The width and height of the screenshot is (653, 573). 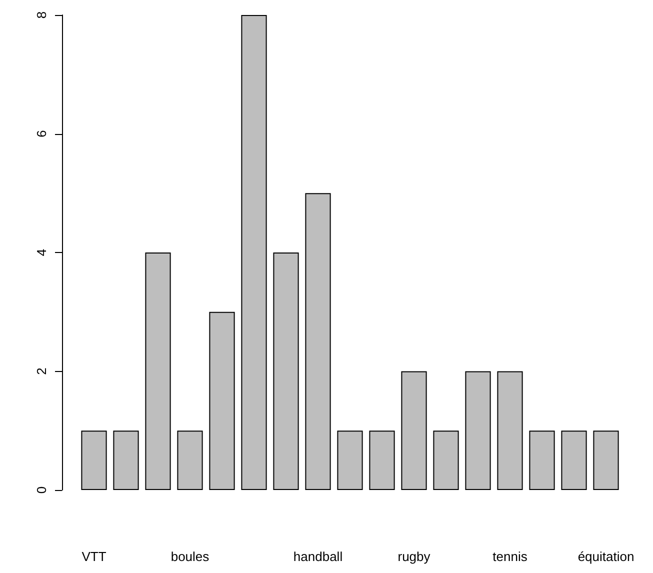 I want to click on x-tick-label: VTT, so click(x=94, y=556).